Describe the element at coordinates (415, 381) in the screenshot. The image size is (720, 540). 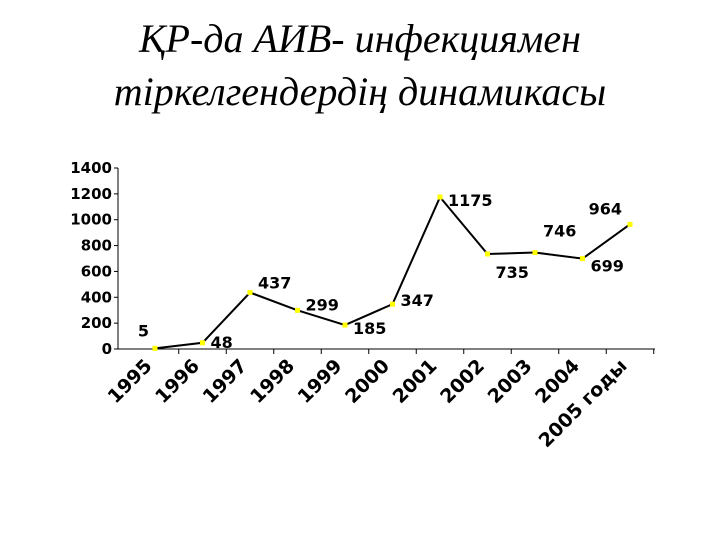
I see `x-tick-label: 2001` at that location.